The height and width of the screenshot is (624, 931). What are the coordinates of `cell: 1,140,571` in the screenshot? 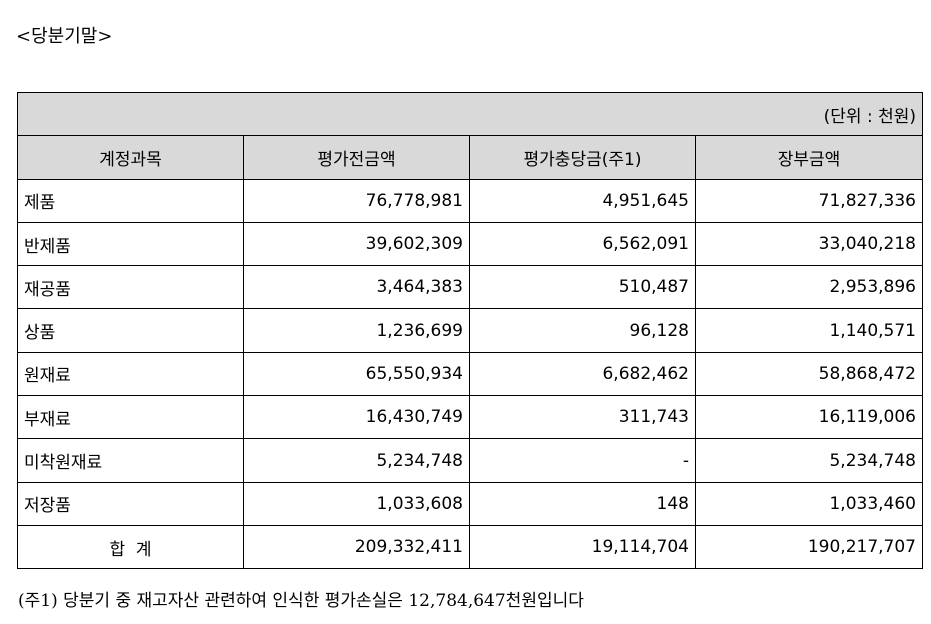 It's located at (809, 330).